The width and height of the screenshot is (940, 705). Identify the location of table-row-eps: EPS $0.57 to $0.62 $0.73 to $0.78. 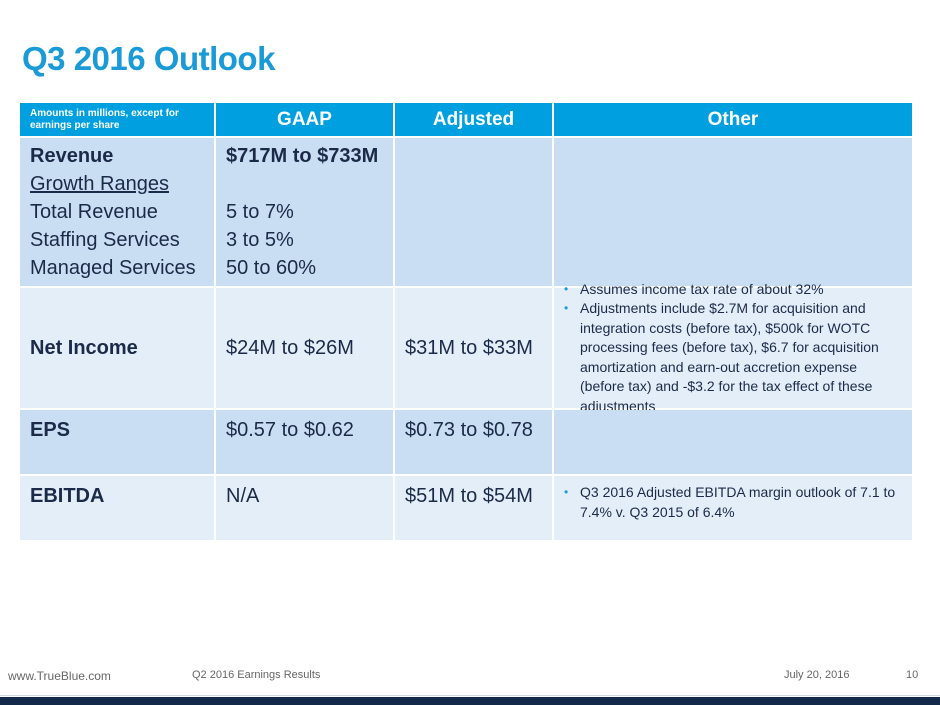
(466, 442).